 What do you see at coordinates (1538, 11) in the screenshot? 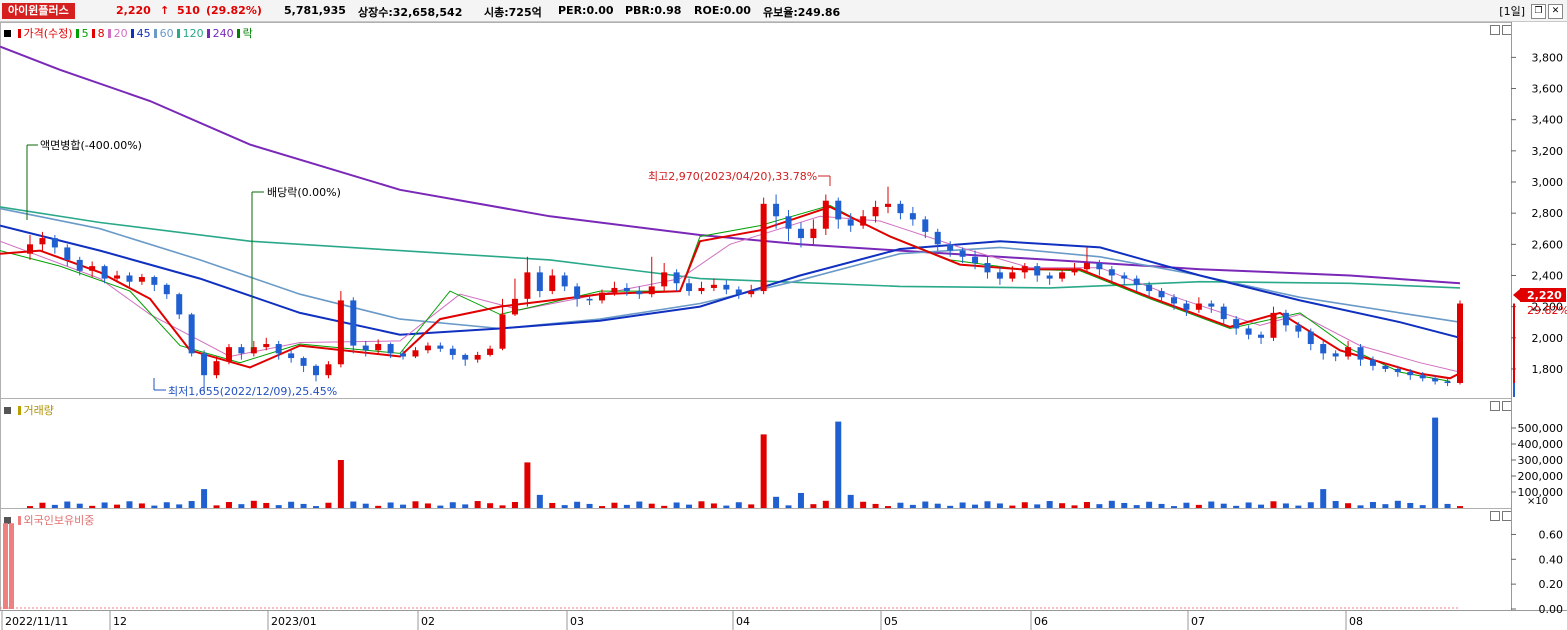
I see `restore-icon: ❐` at bounding box center [1538, 11].